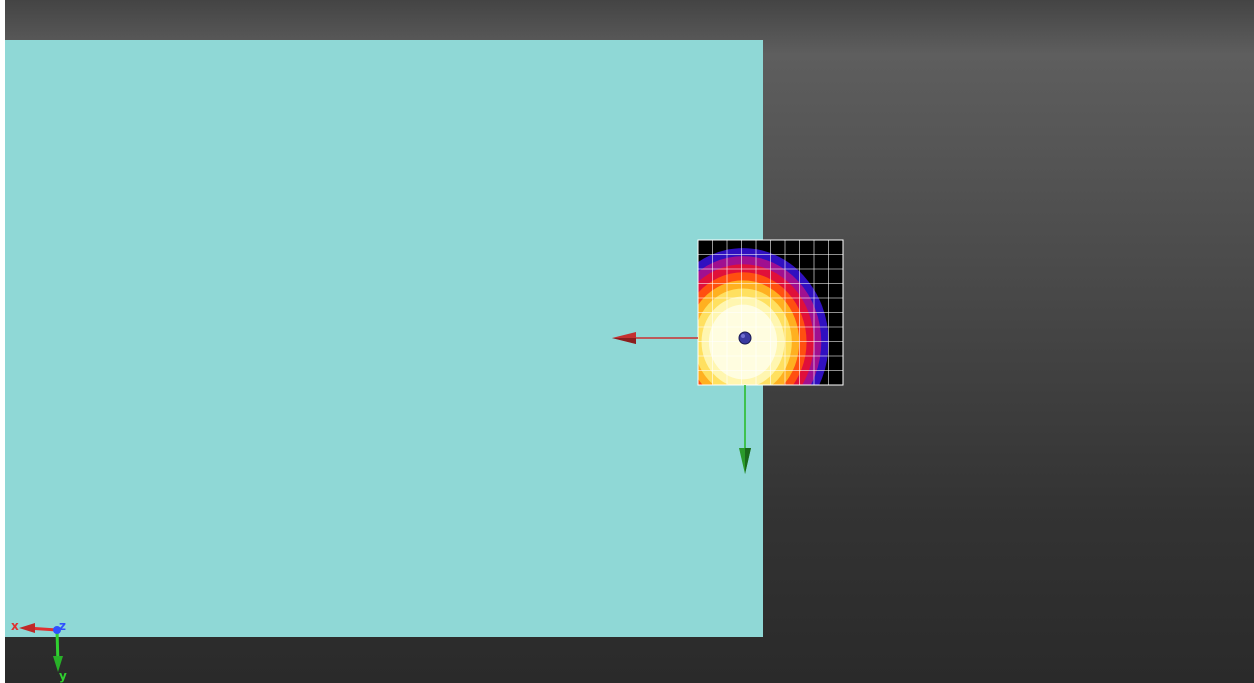  I want to click on source-center-marker, so click(745, 338).